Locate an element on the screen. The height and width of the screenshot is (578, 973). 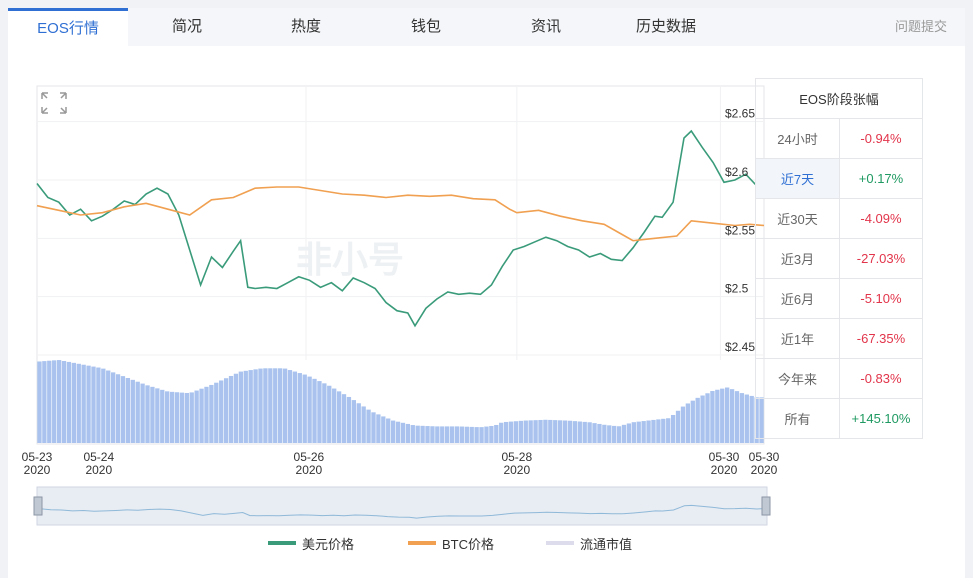
legend-market-cap: 流通市值 is located at coordinates (589, 543).